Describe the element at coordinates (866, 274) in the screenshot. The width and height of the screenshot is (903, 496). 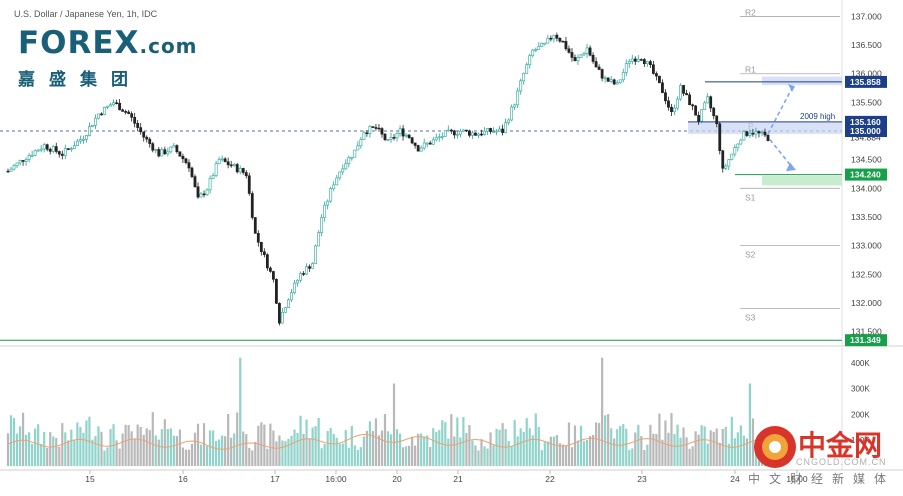
I see `price-tick-label: 132.500` at that location.